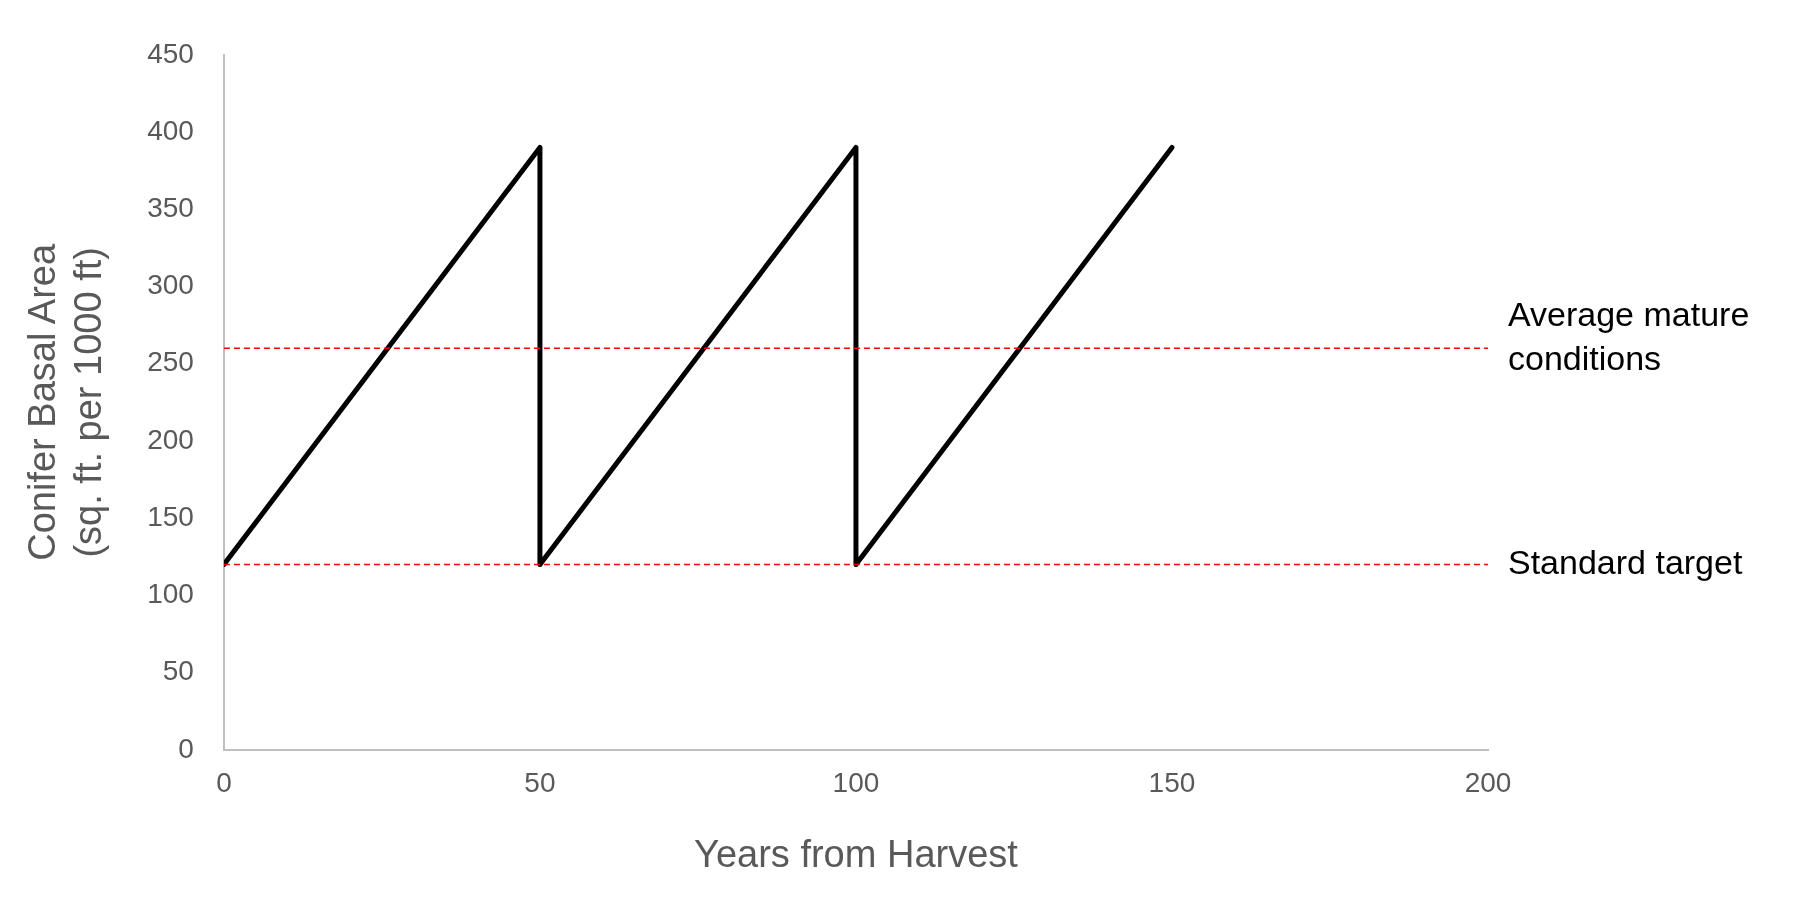 The image size is (1798, 903). I want to click on y-tick-label: 300, so click(170, 285).